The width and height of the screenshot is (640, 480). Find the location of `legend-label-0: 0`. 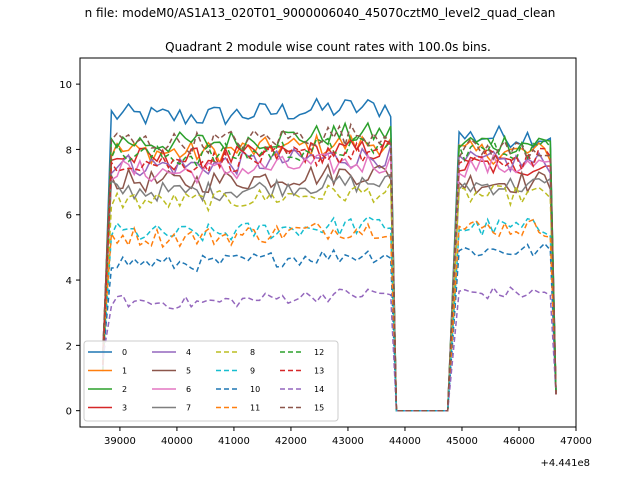

legend-label-0: 0 is located at coordinates (124, 352).